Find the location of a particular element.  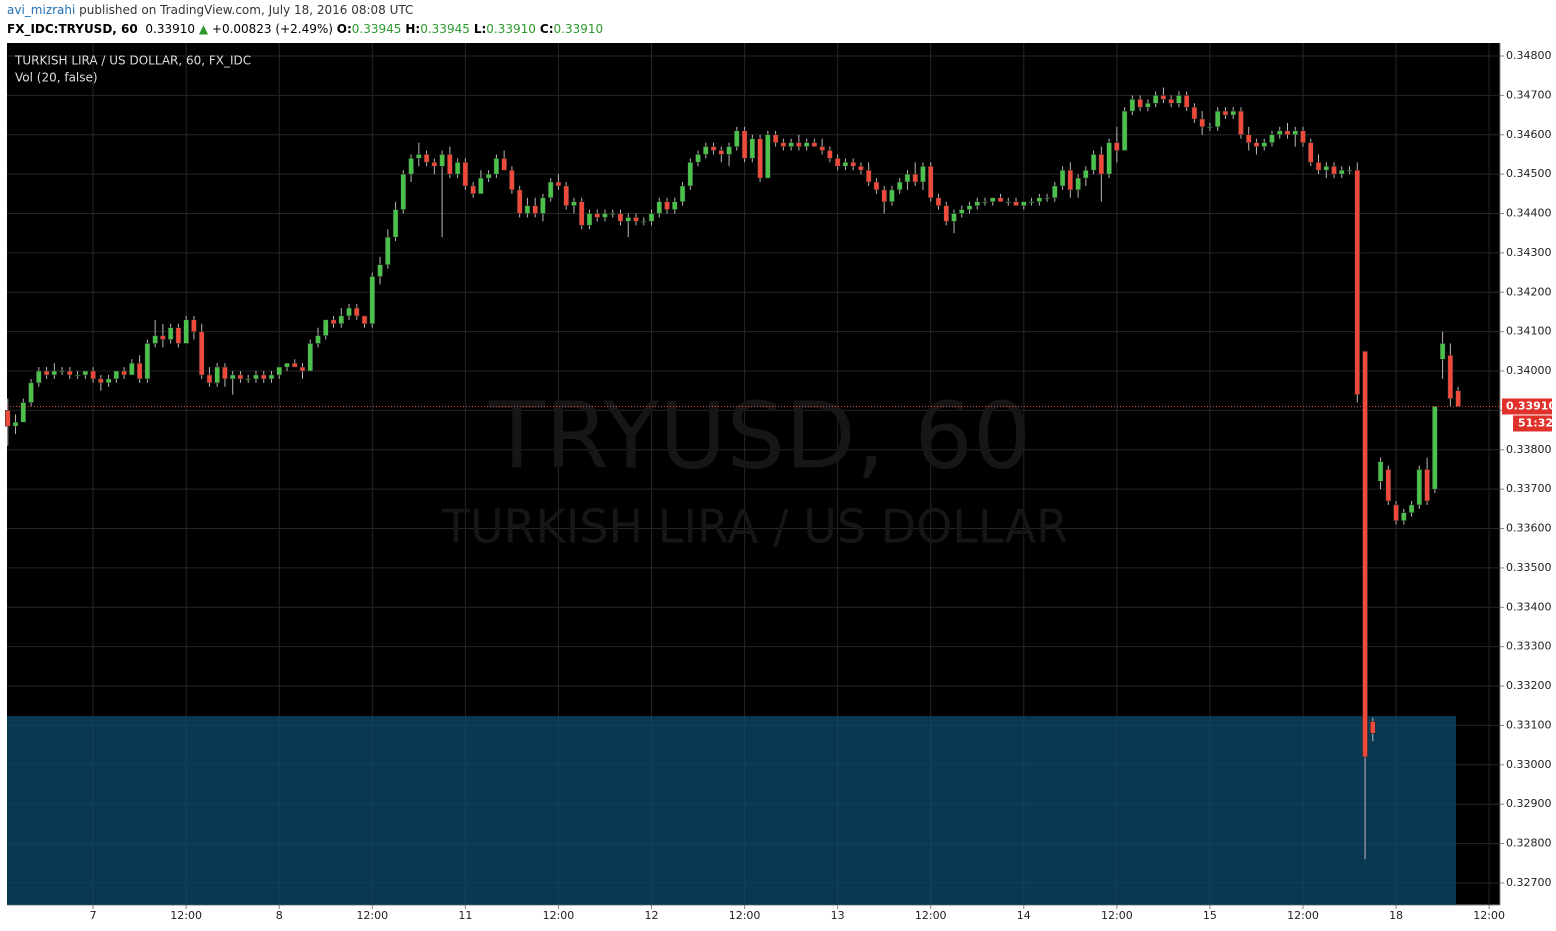

indicator-label: Vol (20, false) is located at coordinates (56, 78).